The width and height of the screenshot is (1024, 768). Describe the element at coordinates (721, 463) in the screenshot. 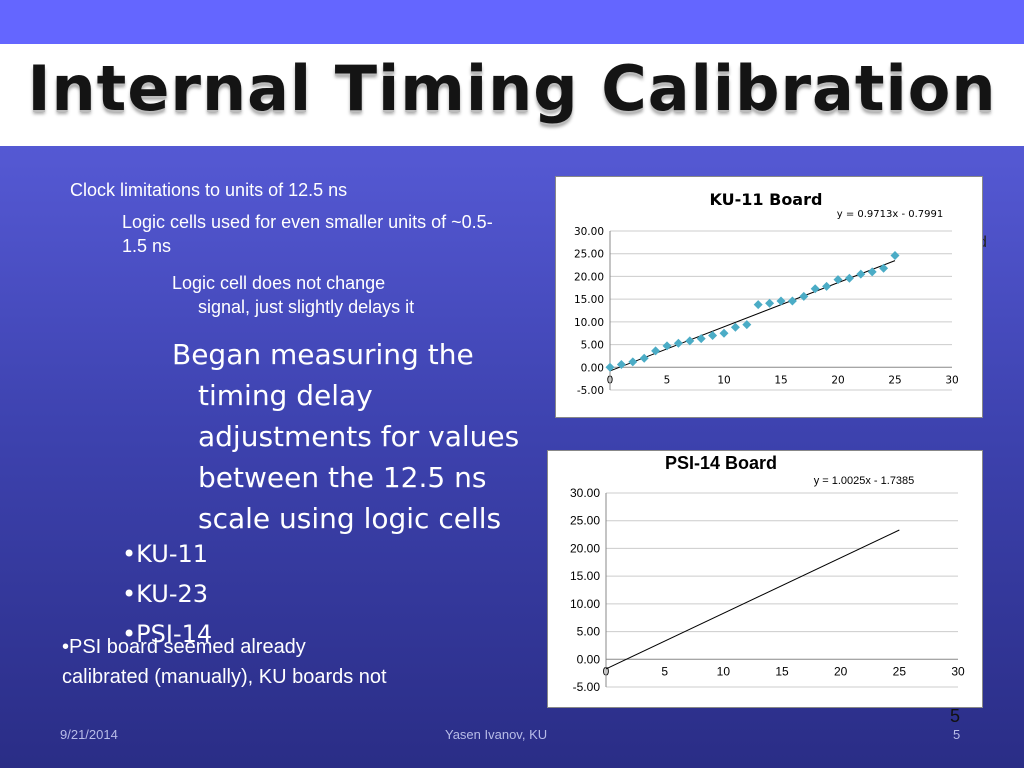

I see `chart-title: PSI-14 Board` at that location.